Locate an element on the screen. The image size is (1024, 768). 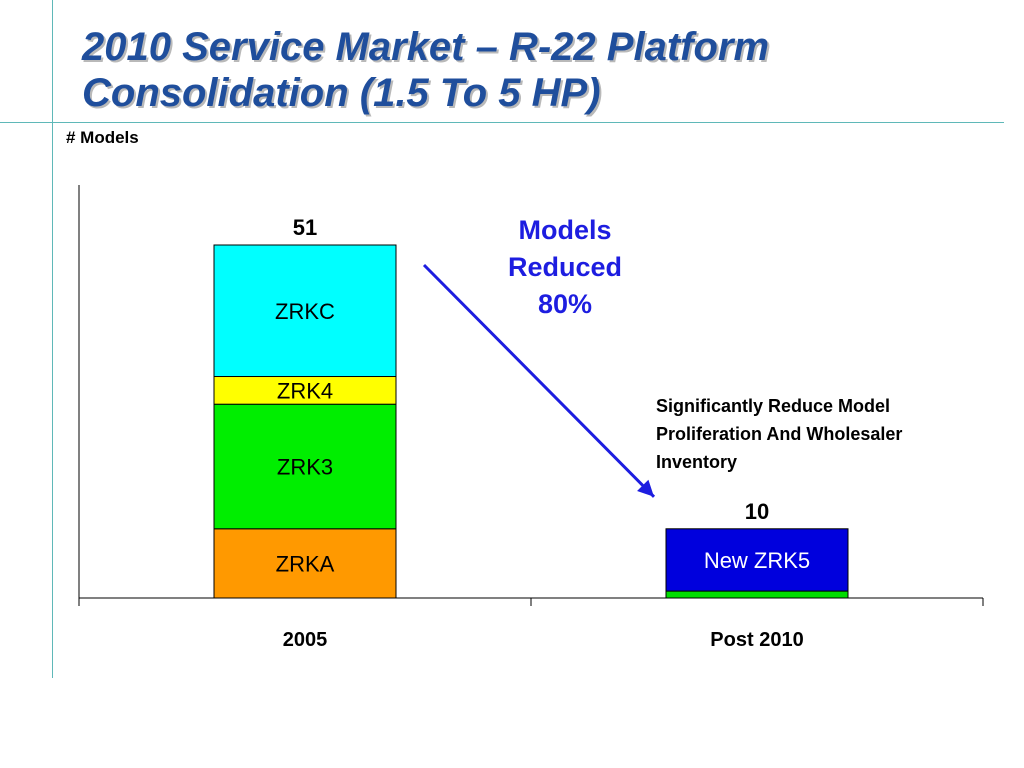
callout-line-2: Reduced is located at coordinates (565, 267).